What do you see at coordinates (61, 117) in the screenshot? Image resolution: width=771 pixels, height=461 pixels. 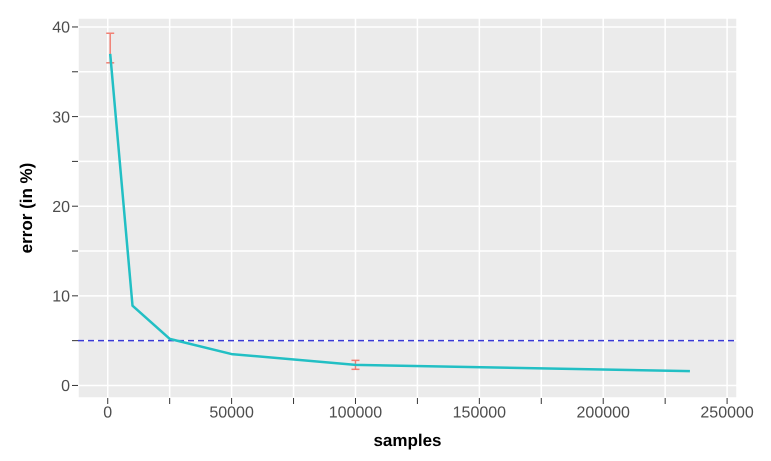 I see `y-tick-label: 30` at bounding box center [61, 117].